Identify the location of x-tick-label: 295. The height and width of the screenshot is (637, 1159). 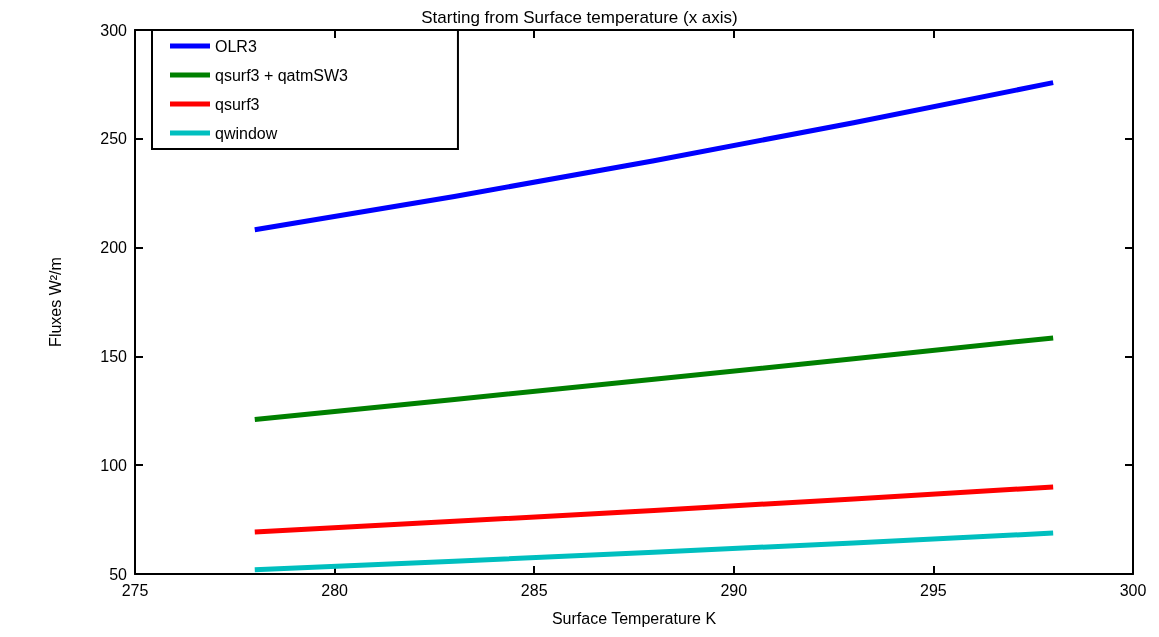
(933, 590).